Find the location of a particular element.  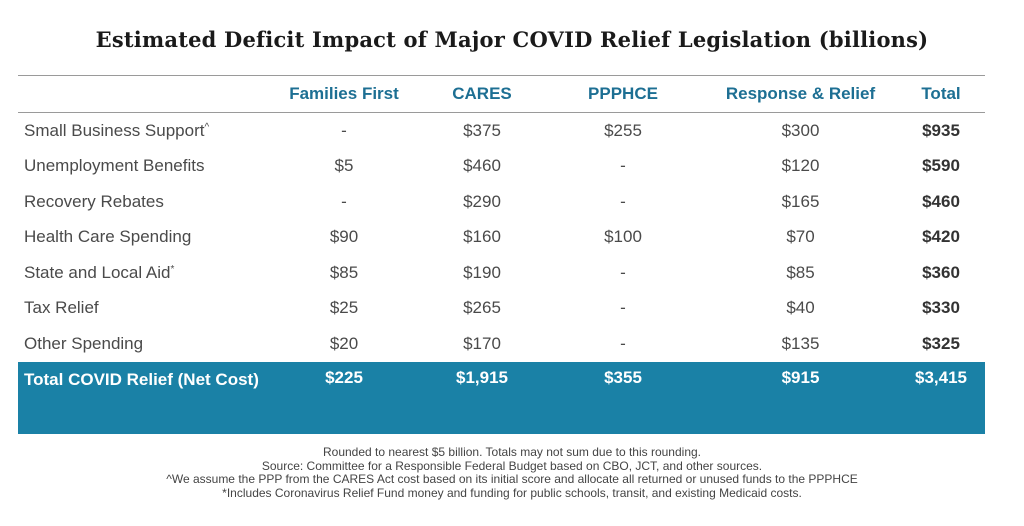

row-label-text: Tax Relief is located at coordinates (61, 308).